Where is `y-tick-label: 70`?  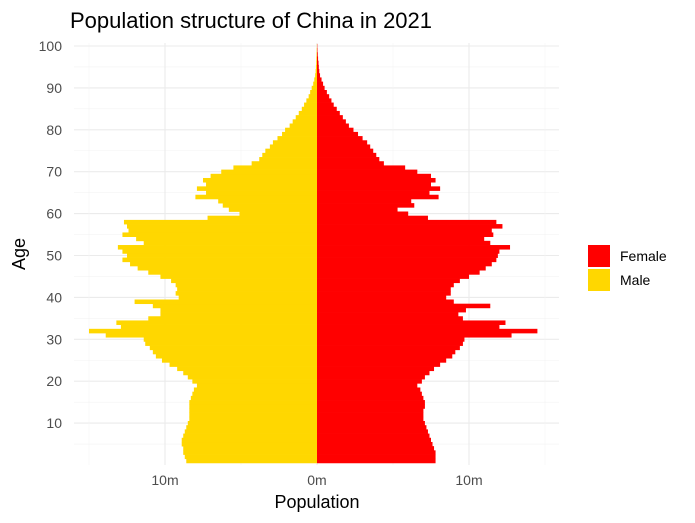
y-tick-label: 70 is located at coordinates (54, 172).